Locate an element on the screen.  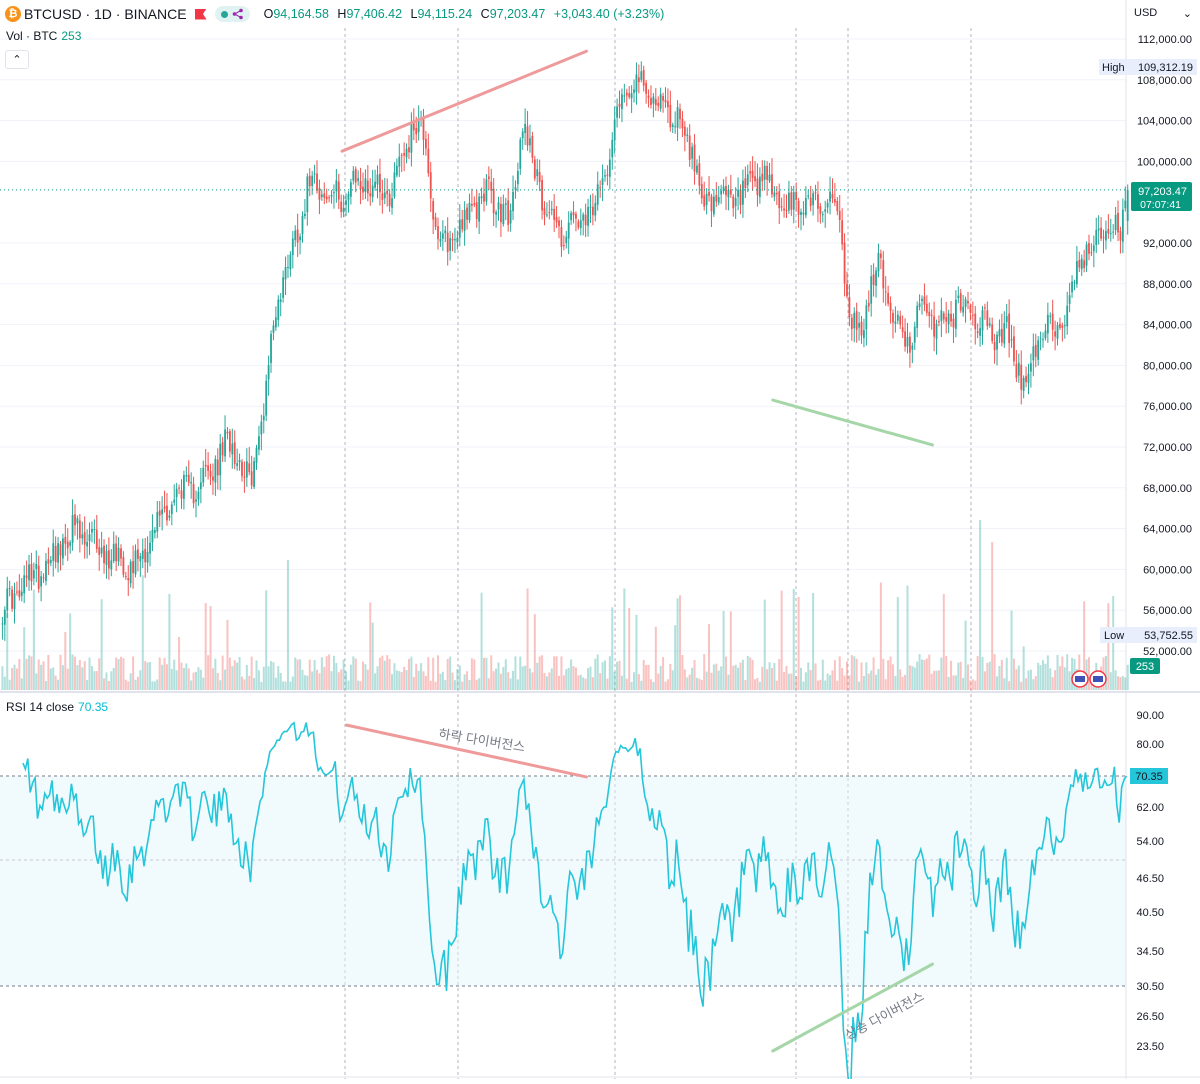
volume-tag-value: 253 is located at coordinates (1145, 667).